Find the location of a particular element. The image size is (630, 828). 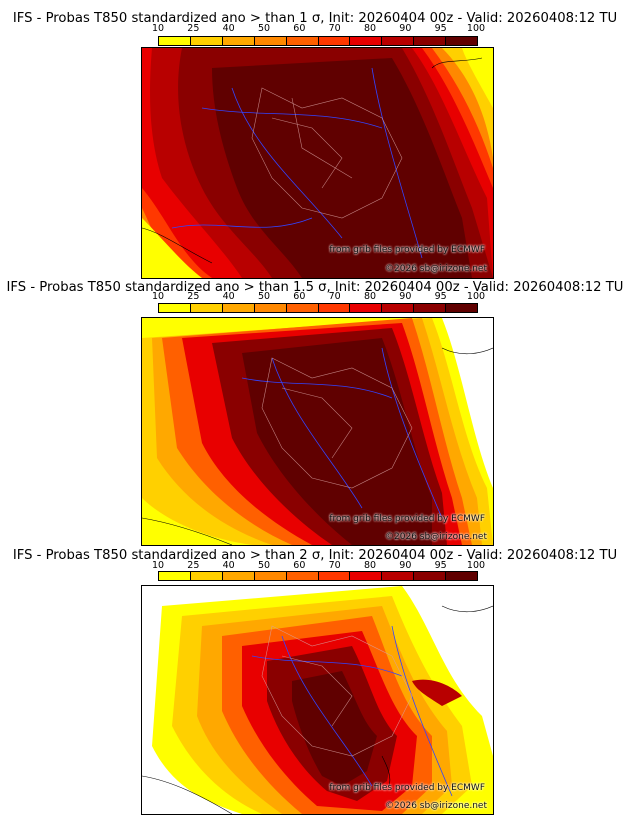

panel-2-colorbar-ticks: 10 25 40 50 60 70 80 90 95 100 is located at coordinates (318, 297).